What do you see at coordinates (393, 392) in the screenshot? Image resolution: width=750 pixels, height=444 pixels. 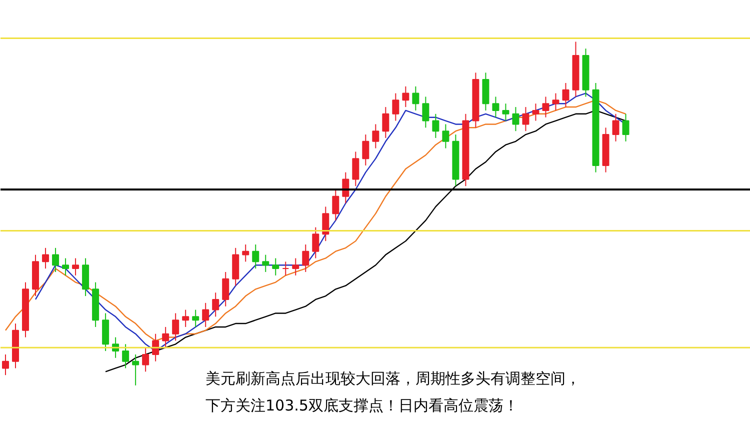 I see `annotation: 美元刷新高点后出现较大回落，周期性多头有调整空间，下方关注103.5双底支撑点！日内看高位震荡！` at bounding box center [393, 392].